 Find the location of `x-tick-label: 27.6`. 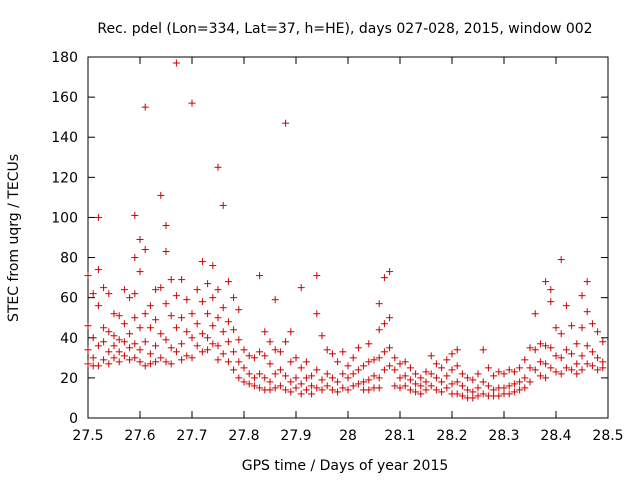

x-tick-label: 27.6 is located at coordinates (139, 436).